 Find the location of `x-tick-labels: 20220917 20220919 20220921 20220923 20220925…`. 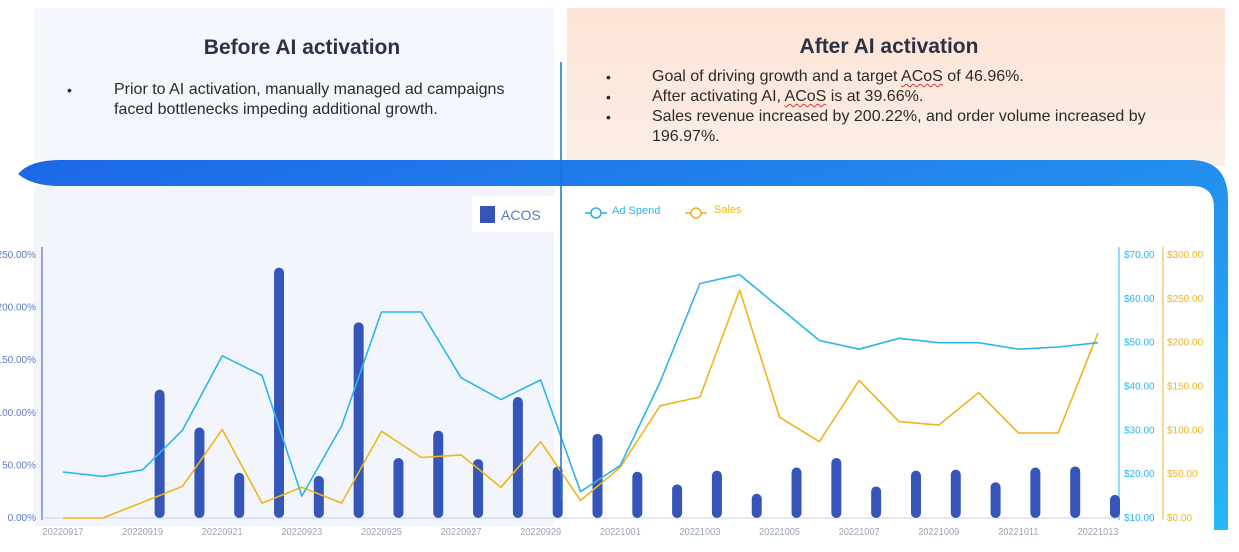

x-tick-labels: 20220917 20220919 20220921 20220923 20220925… is located at coordinates (581, 532).